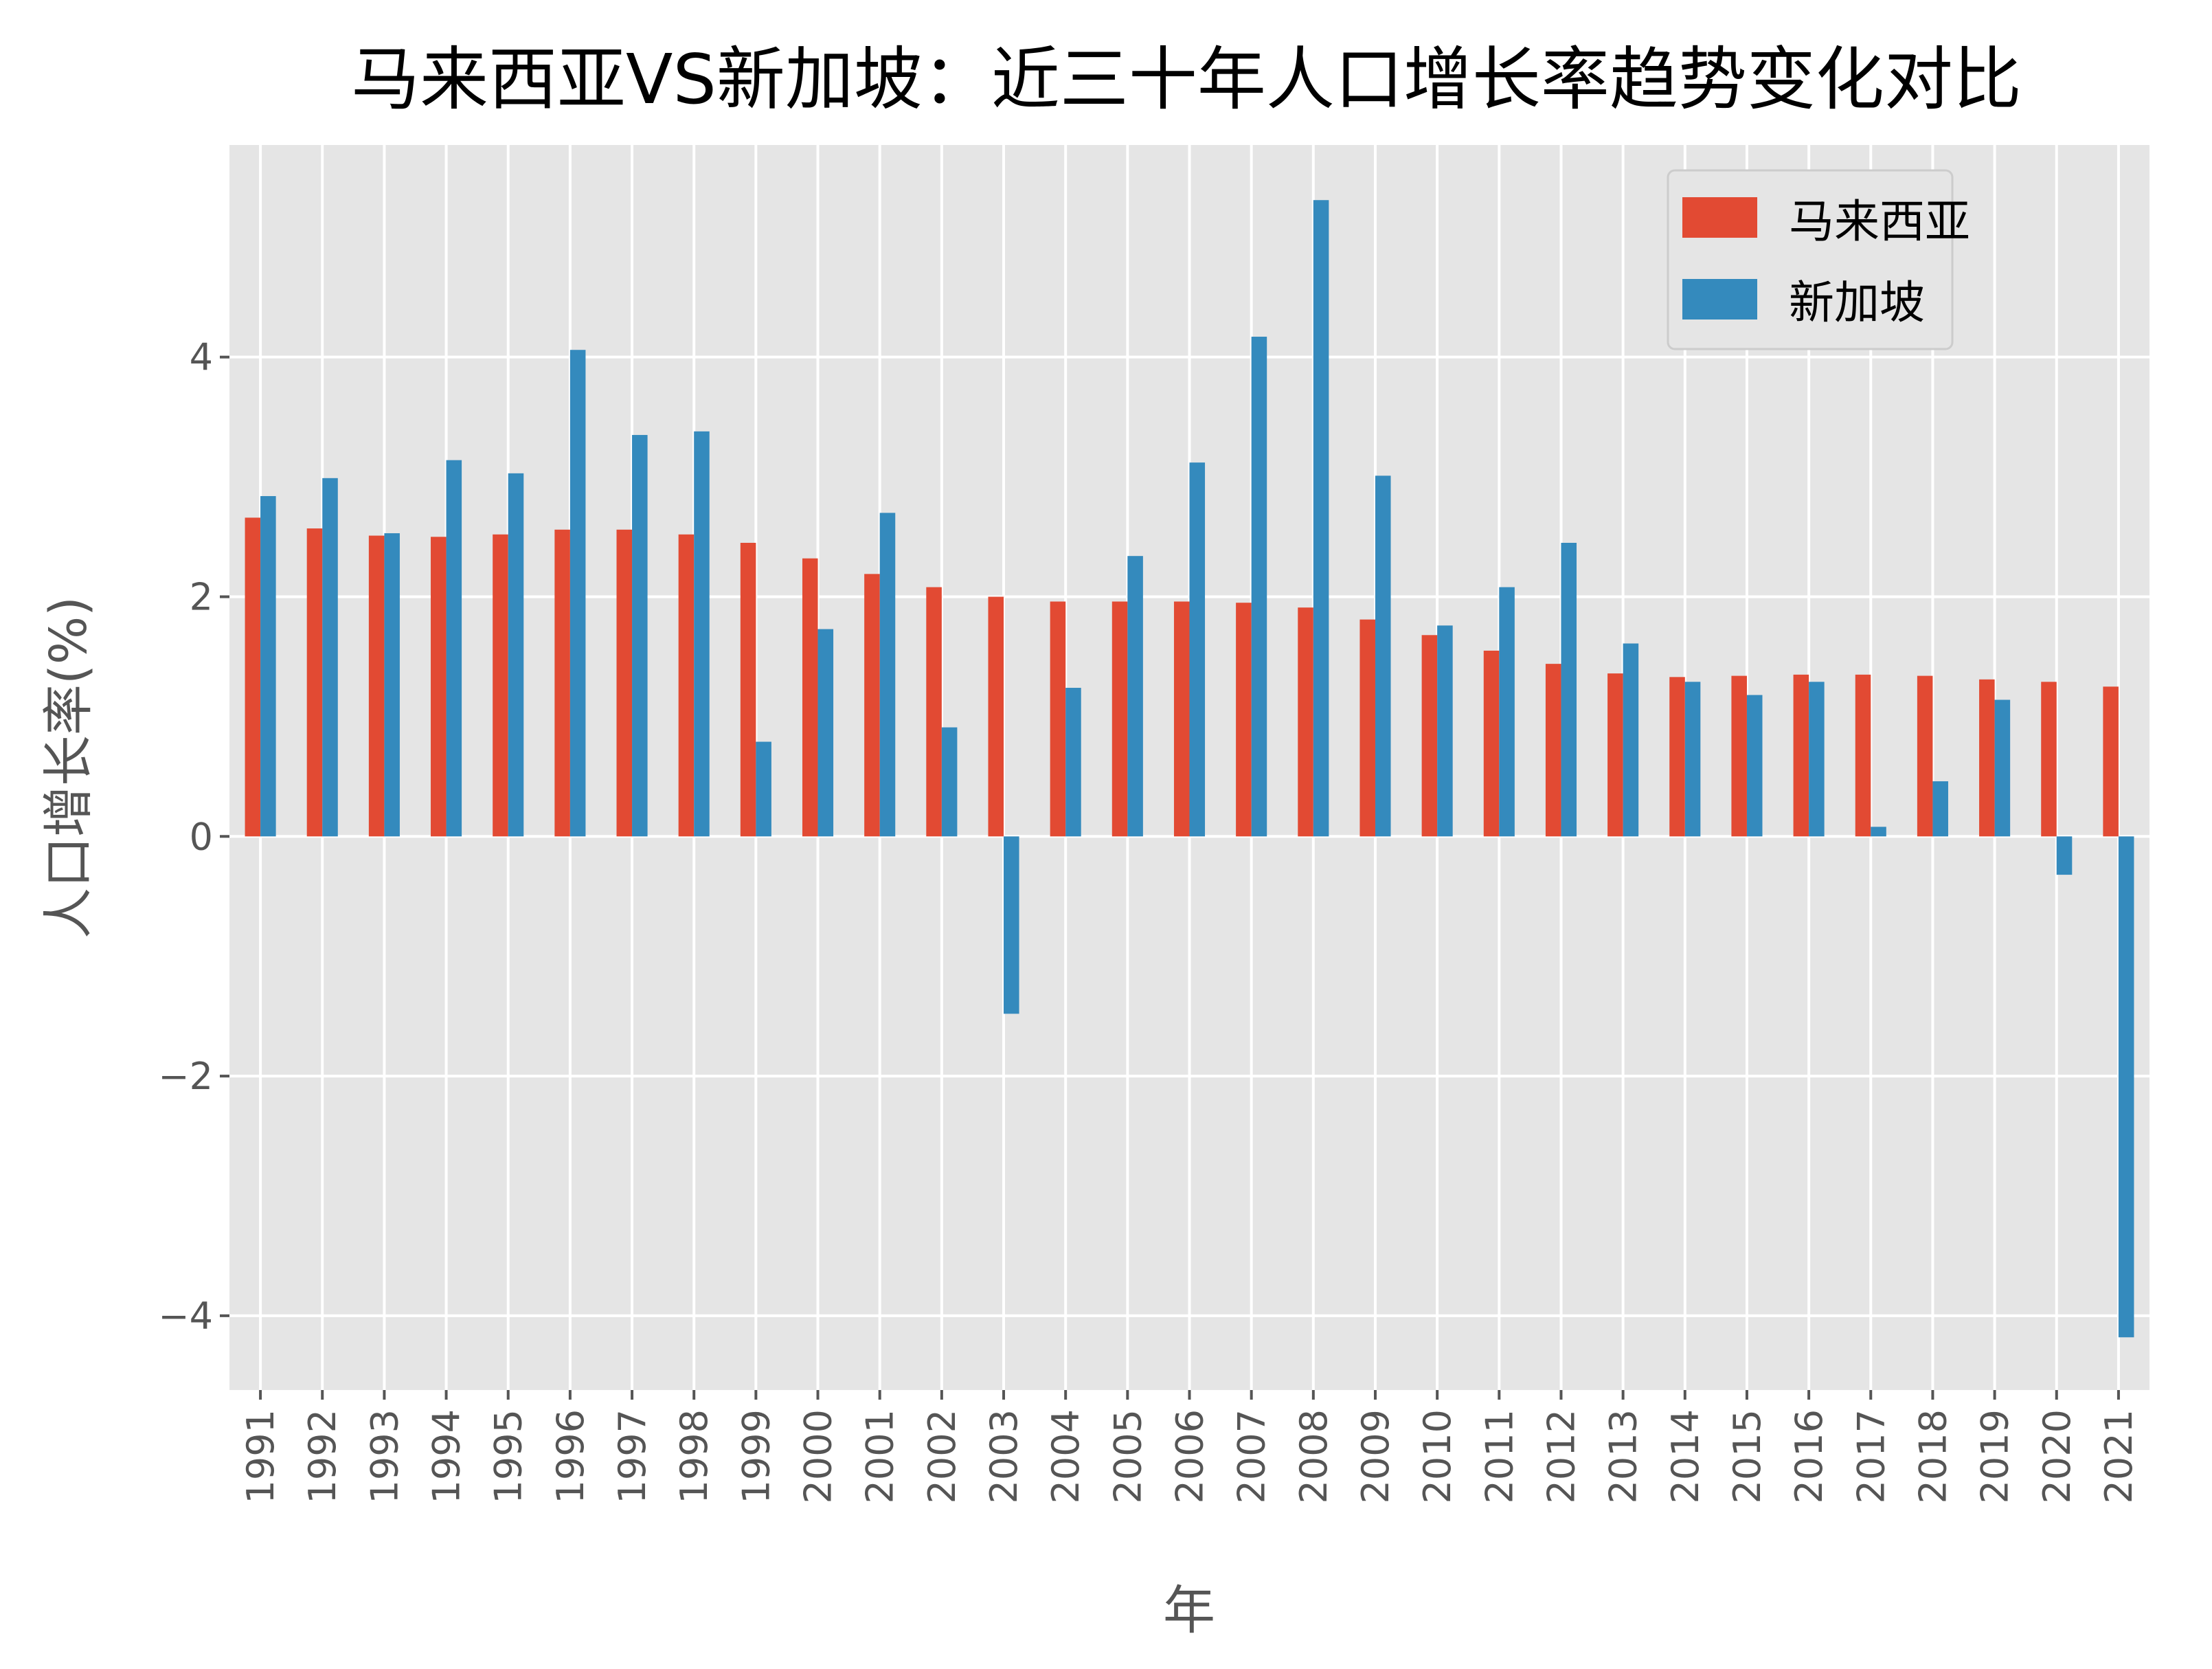 Image resolution: width=2212 pixels, height=1669 pixels. Describe the element at coordinates (756, 1456) in the screenshot. I see `x-tick-label: 1999` at that location.